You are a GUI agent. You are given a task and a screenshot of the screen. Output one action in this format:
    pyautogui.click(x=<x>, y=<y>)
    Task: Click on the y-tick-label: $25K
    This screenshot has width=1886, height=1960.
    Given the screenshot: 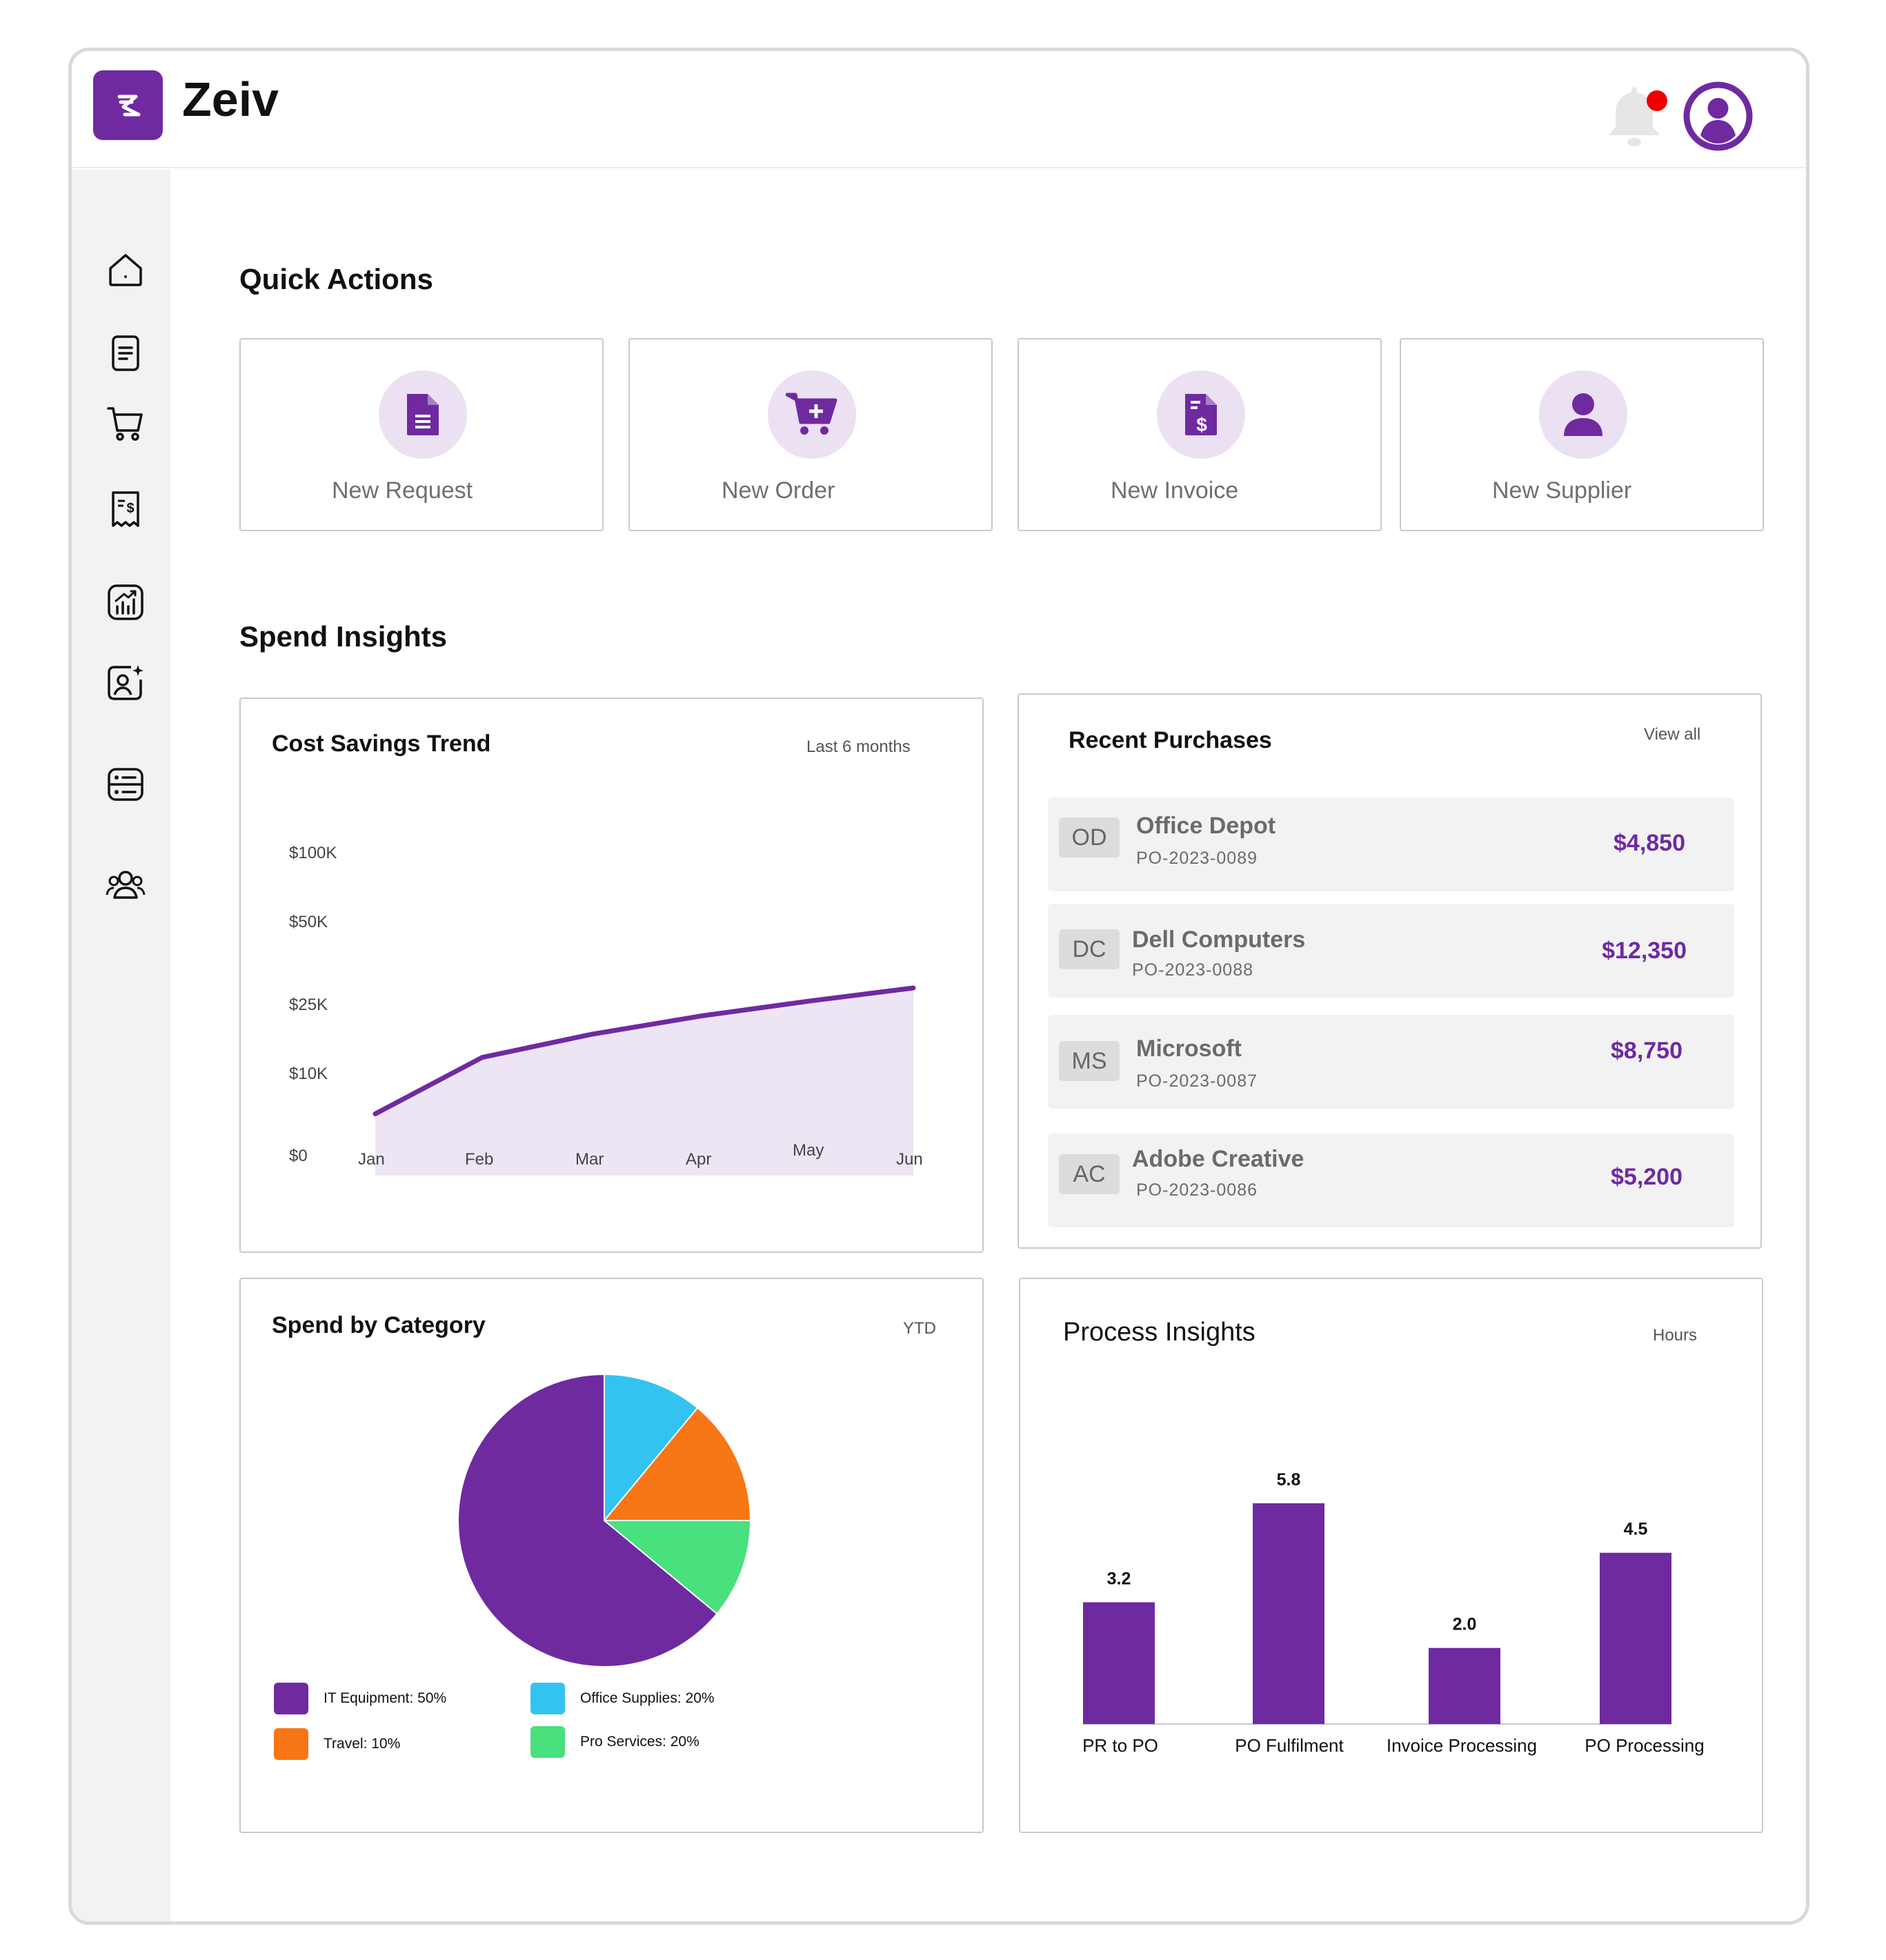 What is the action you would take?
    pyautogui.click(x=308, y=1005)
    